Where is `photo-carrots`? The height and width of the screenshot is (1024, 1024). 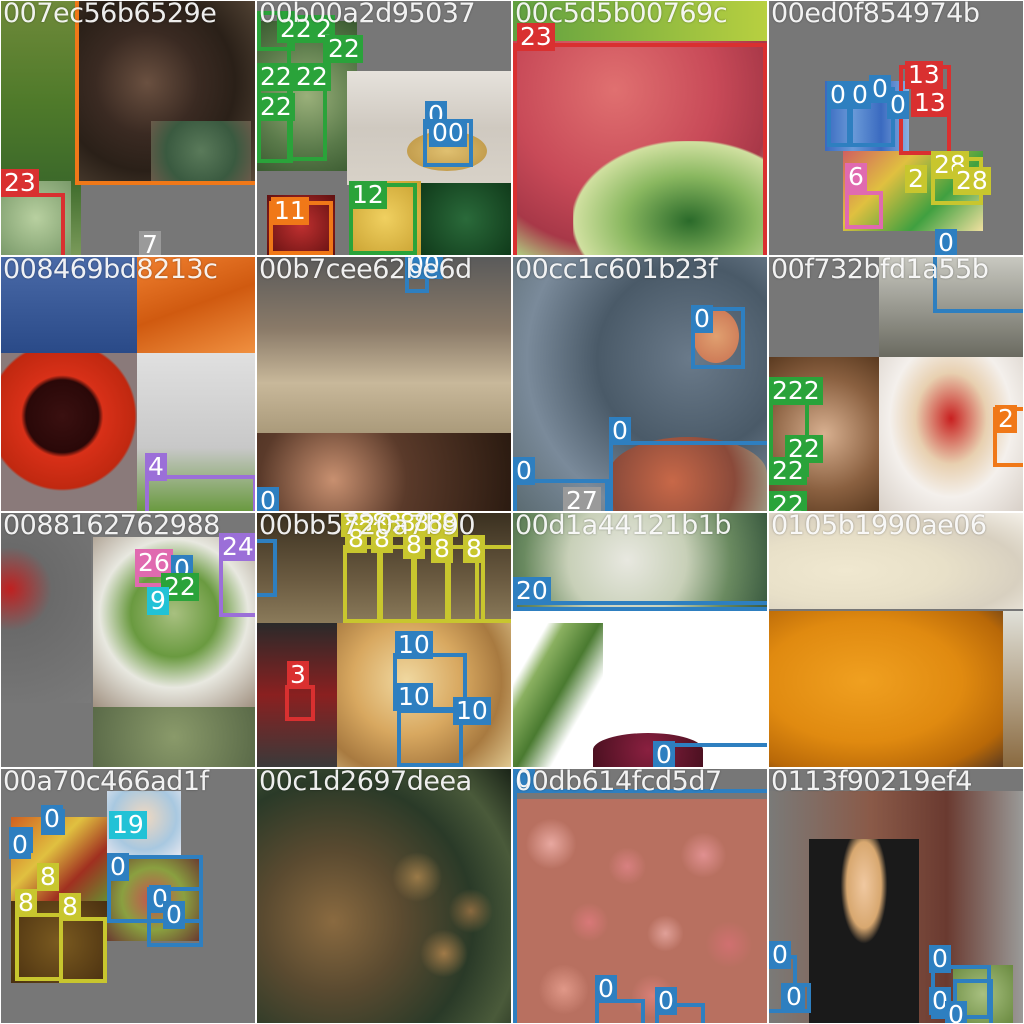
photo-carrots is located at coordinates (196, 305).